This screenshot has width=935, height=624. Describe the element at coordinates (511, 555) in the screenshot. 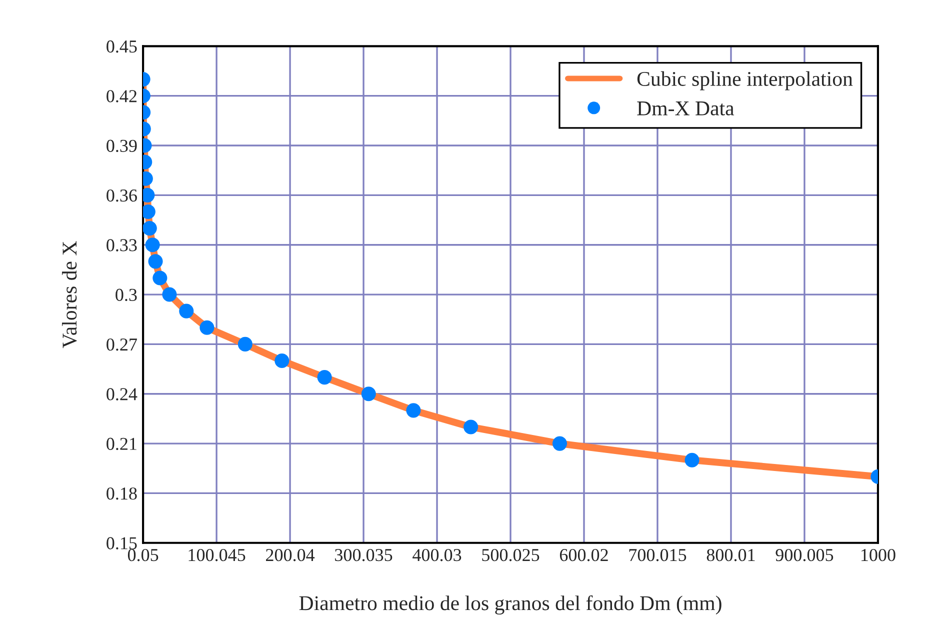

I see `x-tick-label: 500.025` at that location.